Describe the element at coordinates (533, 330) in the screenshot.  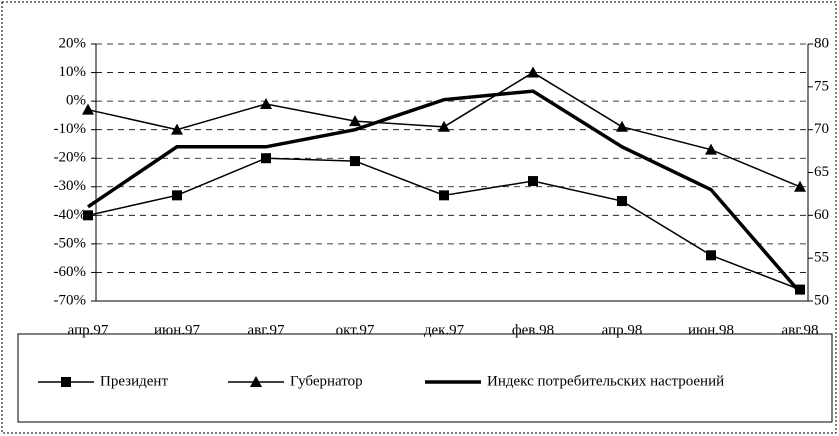
I see `x-tick-label: фев.98` at that location.